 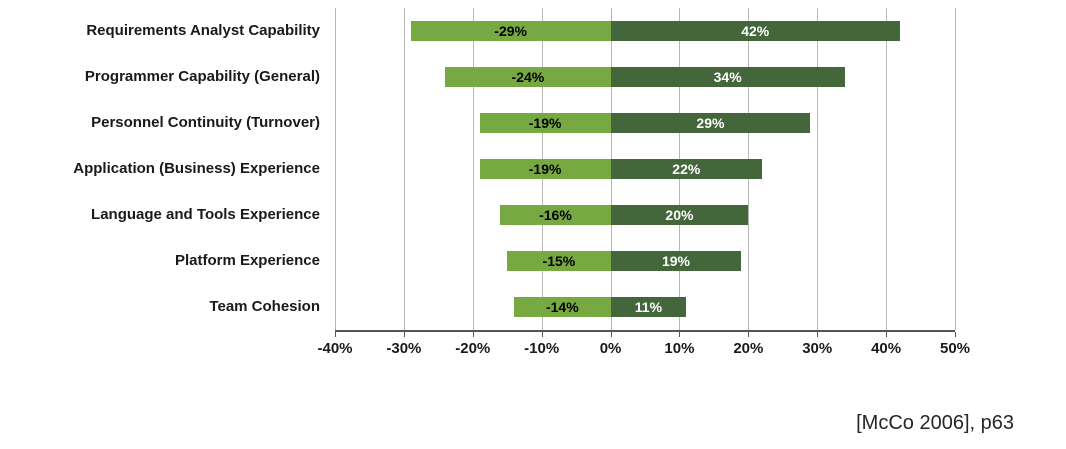 I want to click on bar-track: -14% 11%, so click(x=645, y=307).